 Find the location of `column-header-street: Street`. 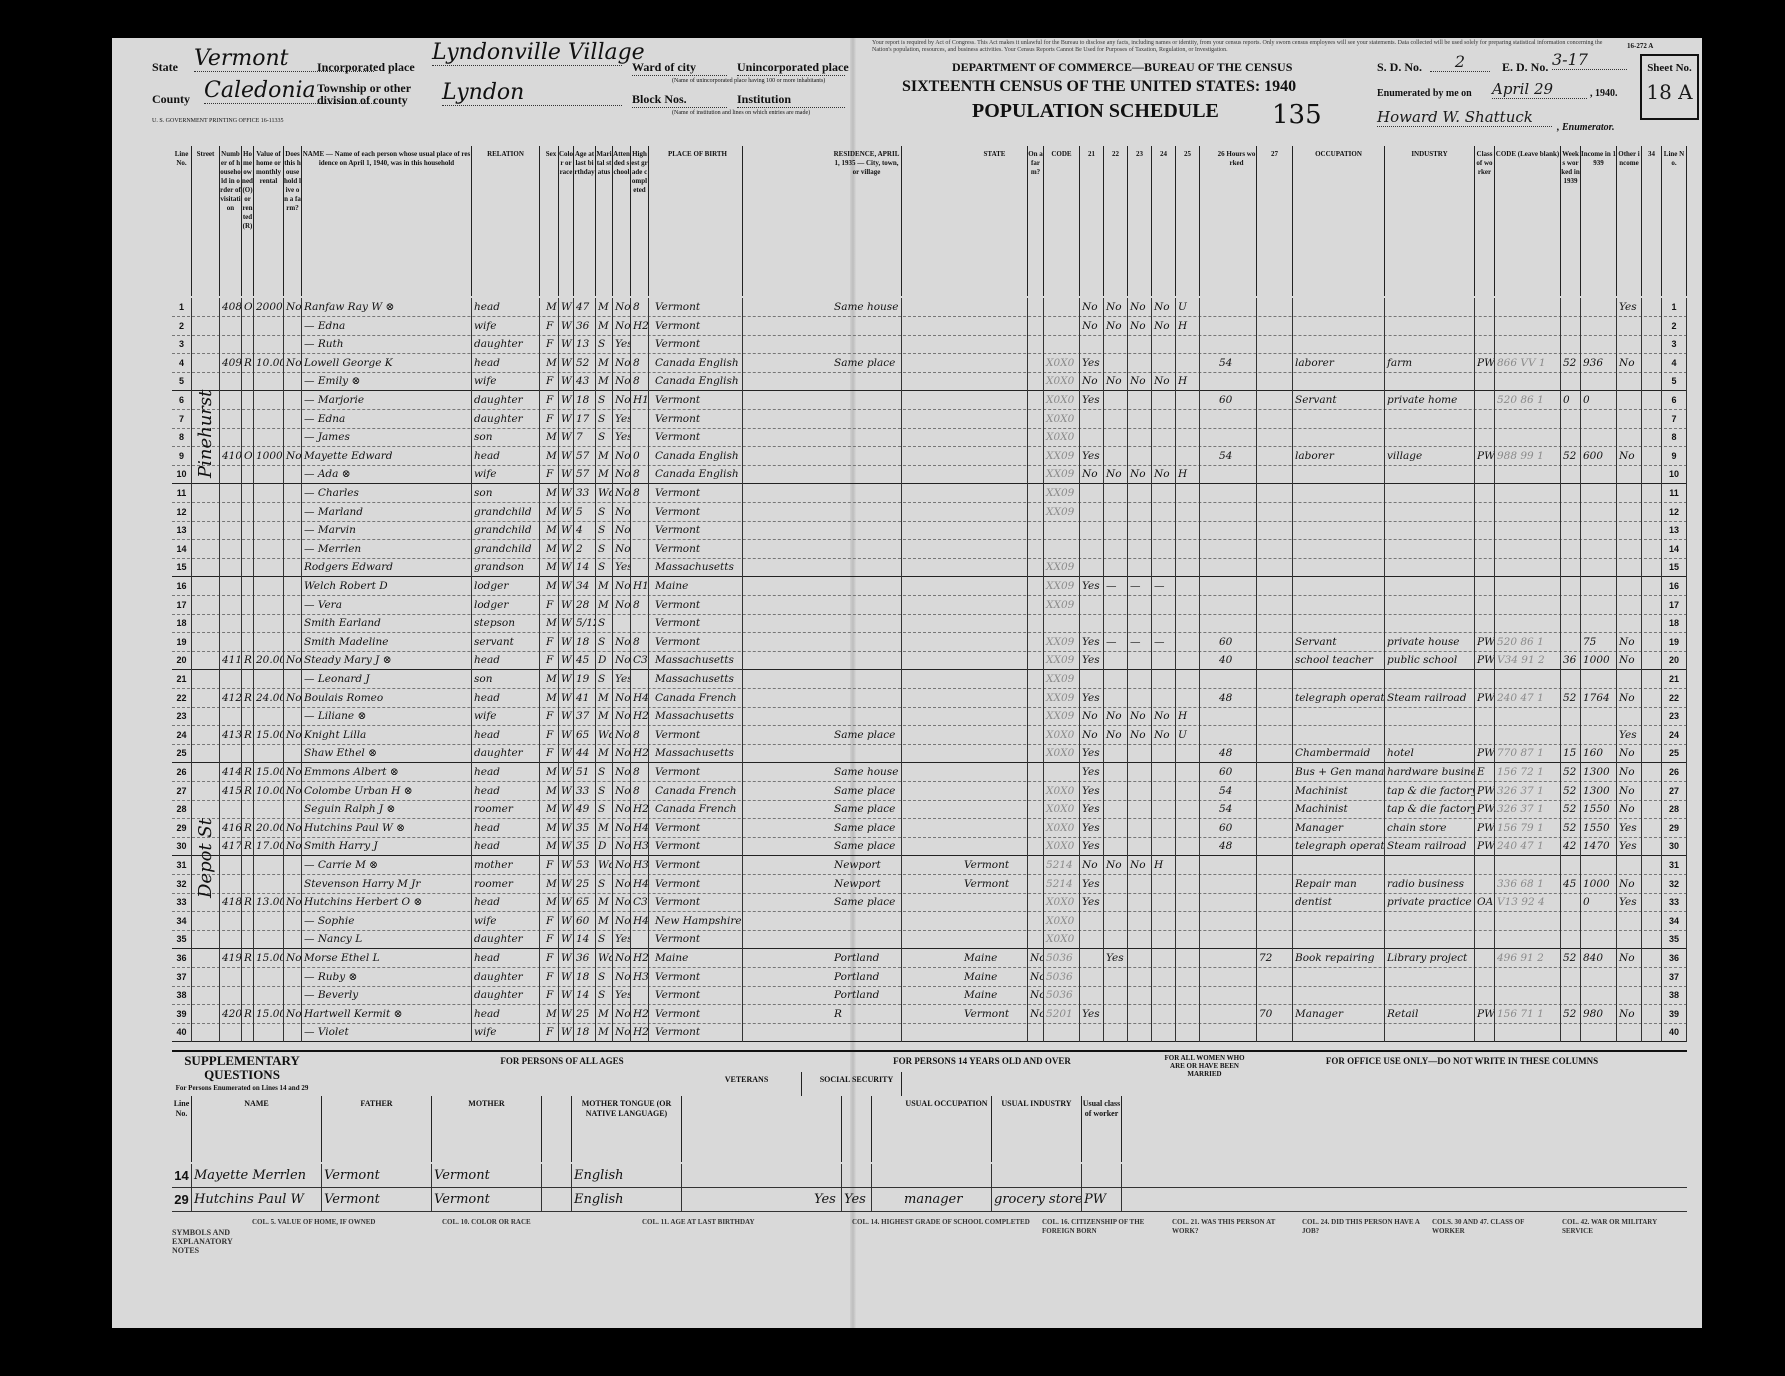

column-header-street: Street is located at coordinates (206, 221).